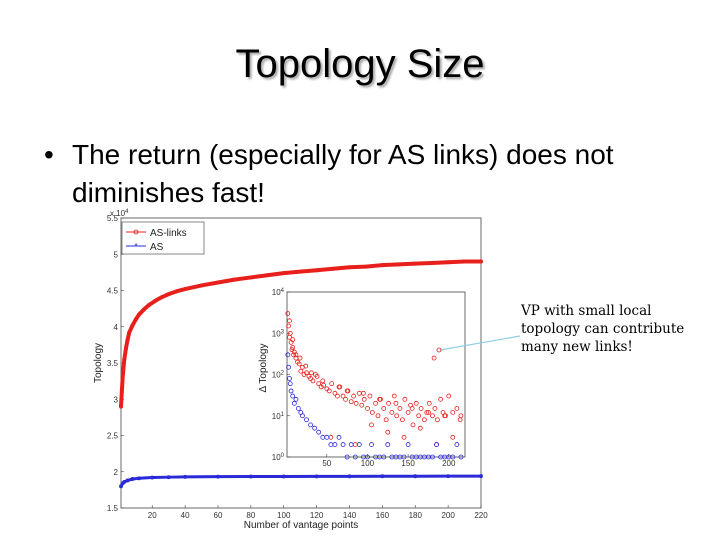 The width and height of the screenshot is (720, 540). Describe the element at coordinates (284, 515) in the screenshot. I see `main-x-tick-label: 100` at that location.